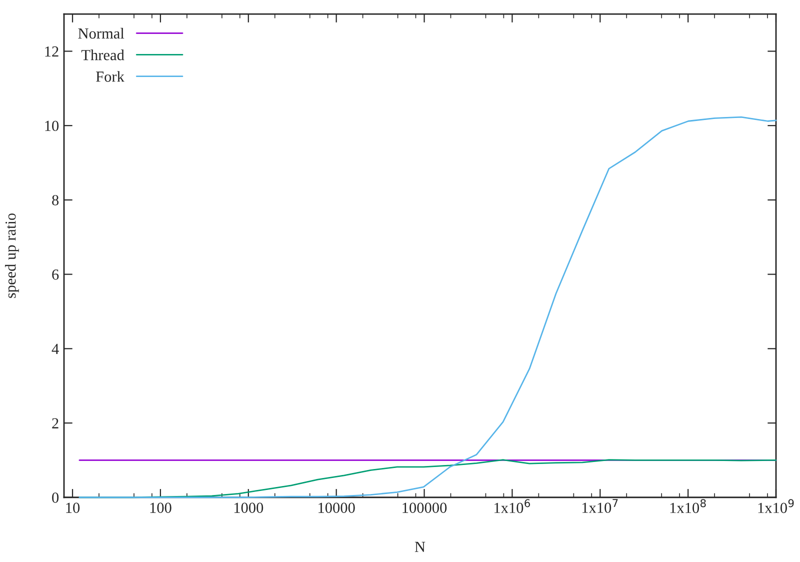 The height and width of the screenshot is (562, 800). Describe the element at coordinates (424, 507) in the screenshot. I see `x-tick-label: 100000` at that location.